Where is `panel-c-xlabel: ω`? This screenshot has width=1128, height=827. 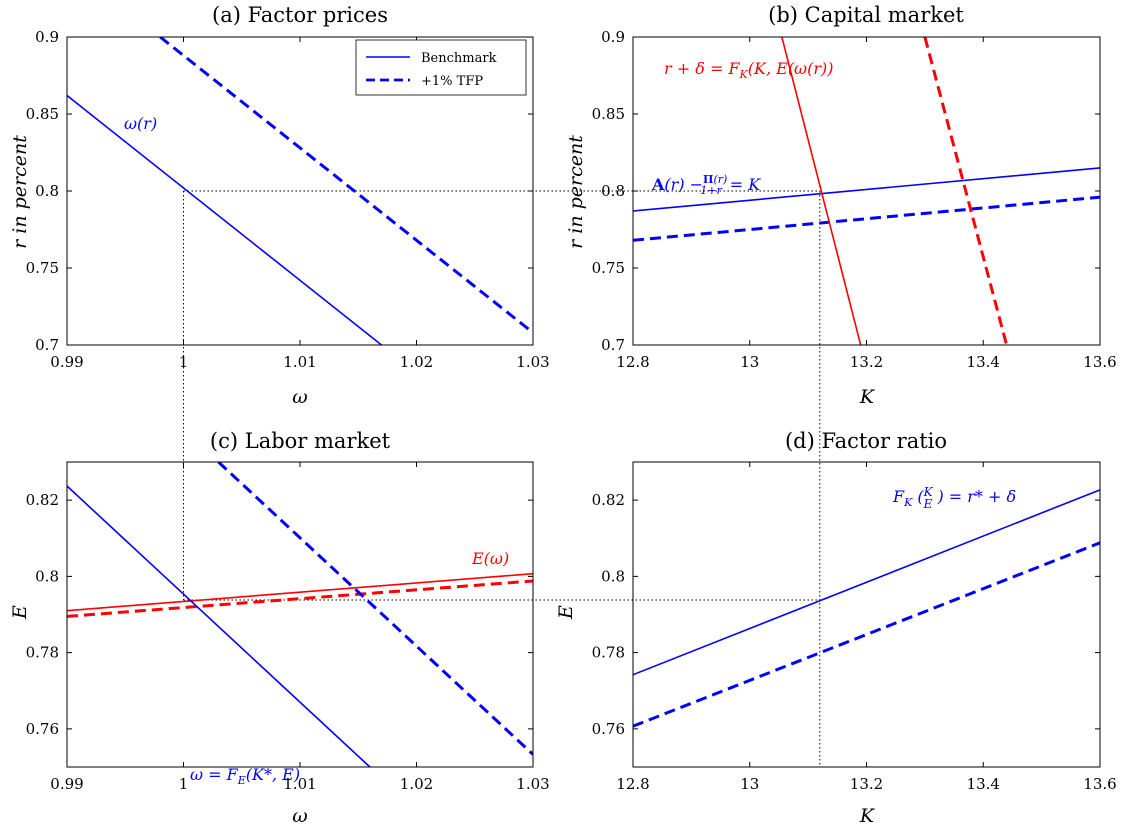 panel-c-xlabel: ω is located at coordinates (300, 816).